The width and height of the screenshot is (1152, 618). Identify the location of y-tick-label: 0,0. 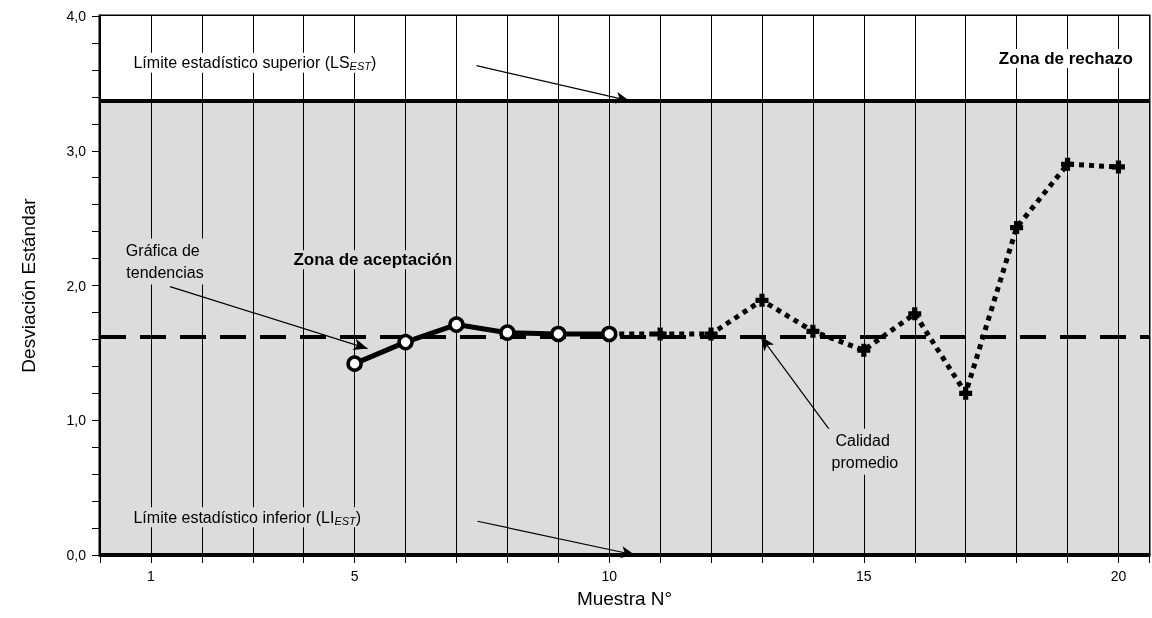
(76, 555).